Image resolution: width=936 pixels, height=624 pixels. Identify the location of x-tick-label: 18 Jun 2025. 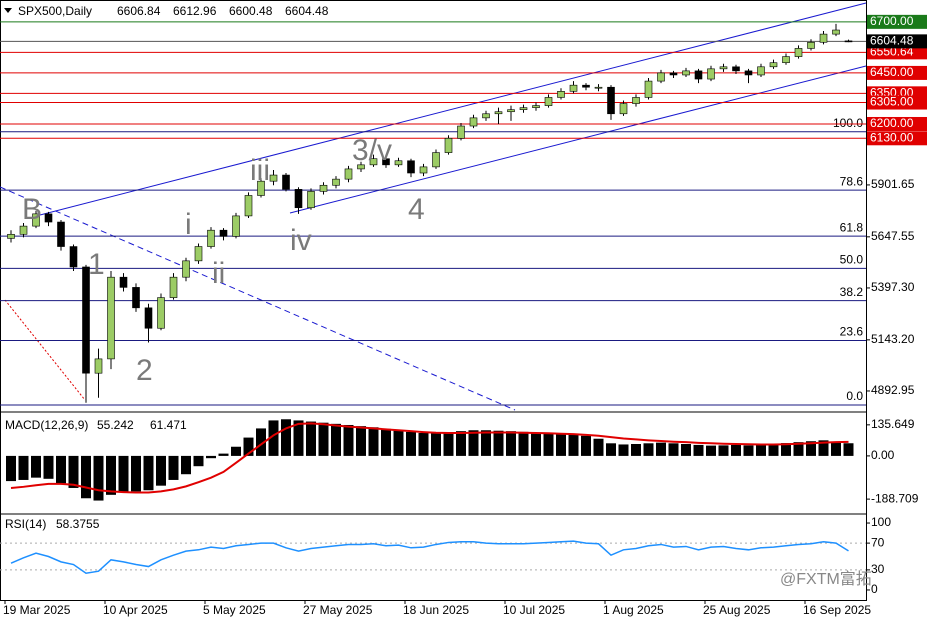
(436, 610).